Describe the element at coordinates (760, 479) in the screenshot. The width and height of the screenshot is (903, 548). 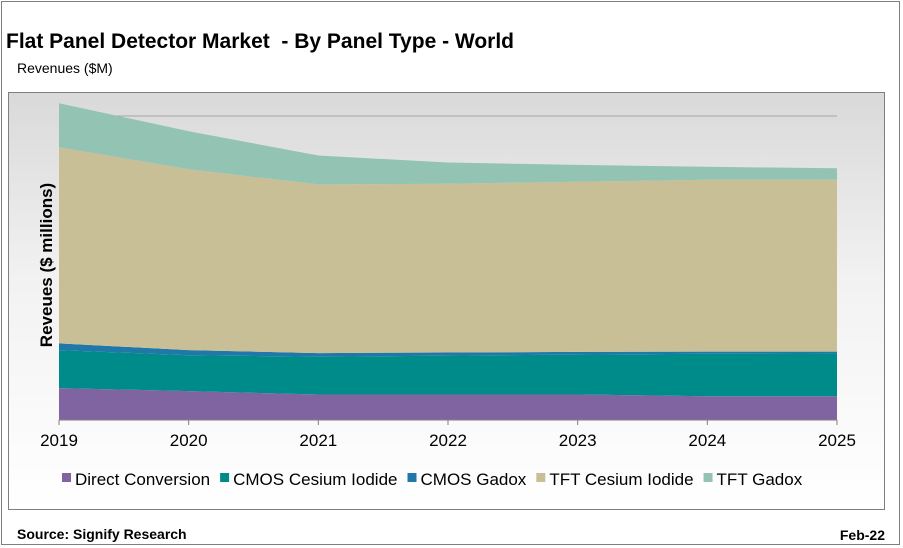
I see `legend-label: TFT Gadox` at that location.